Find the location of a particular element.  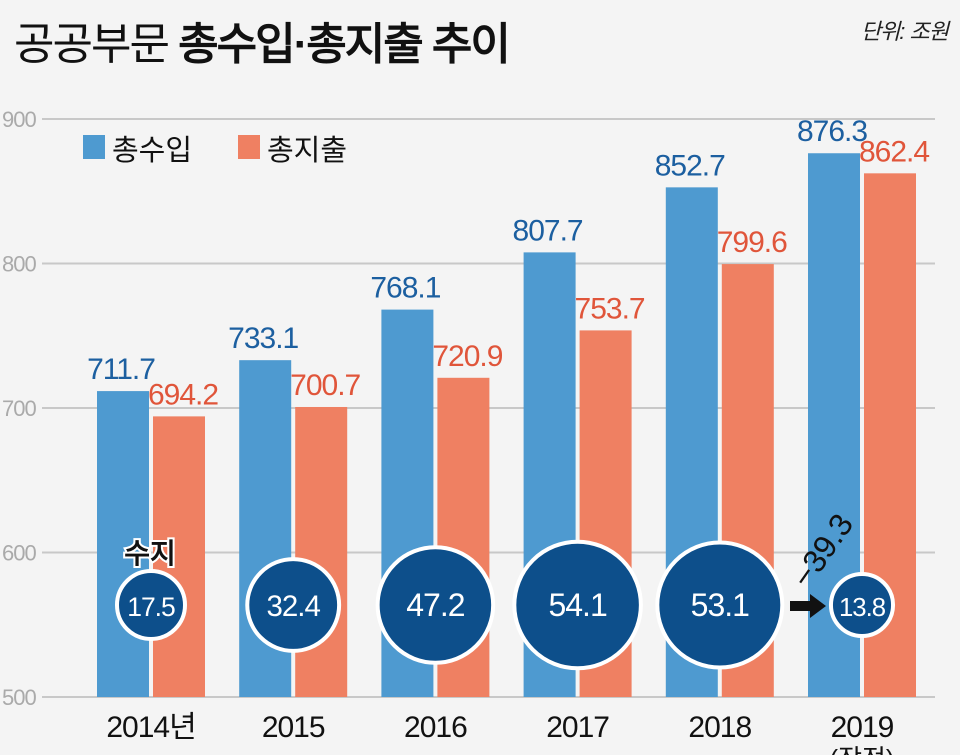

x-tick-label: 2015 is located at coordinates (293, 727).